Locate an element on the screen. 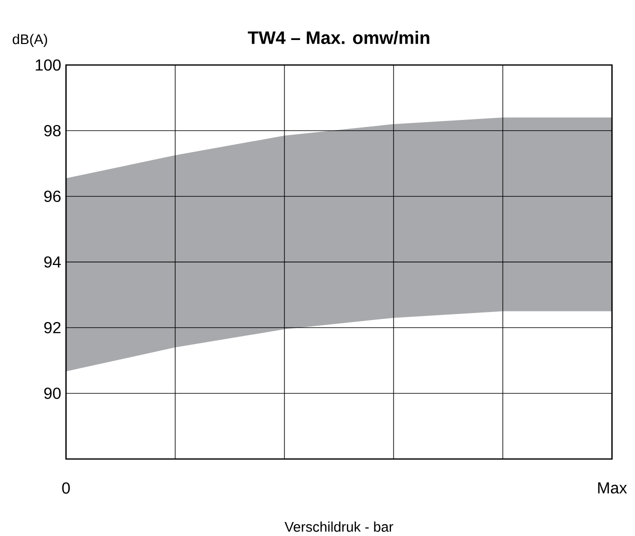 This screenshot has height=536, width=635. y-tick-label: 92 is located at coordinates (52, 328).